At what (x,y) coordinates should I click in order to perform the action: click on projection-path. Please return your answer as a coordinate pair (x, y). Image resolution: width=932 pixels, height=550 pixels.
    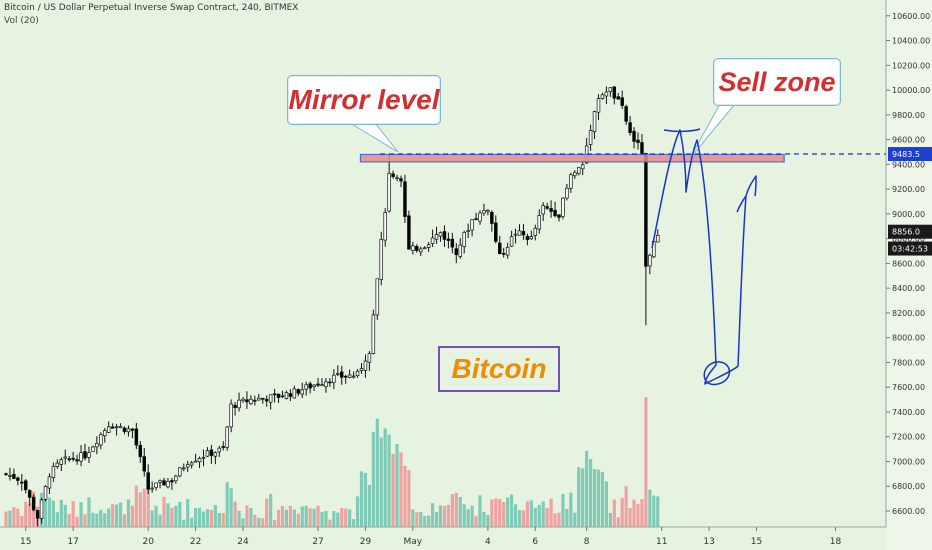
    Looking at the image, I should click on (704, 257).